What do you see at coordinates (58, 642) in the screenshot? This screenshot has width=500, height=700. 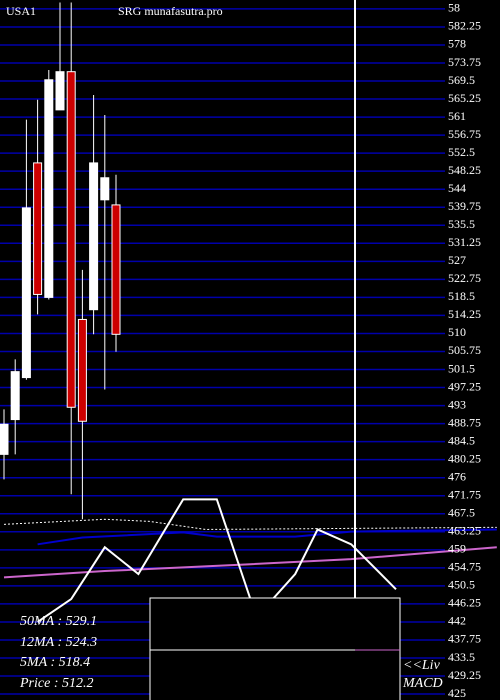 I see `ma-label: 12MA : 524.3` at bounding box center [58, 642].